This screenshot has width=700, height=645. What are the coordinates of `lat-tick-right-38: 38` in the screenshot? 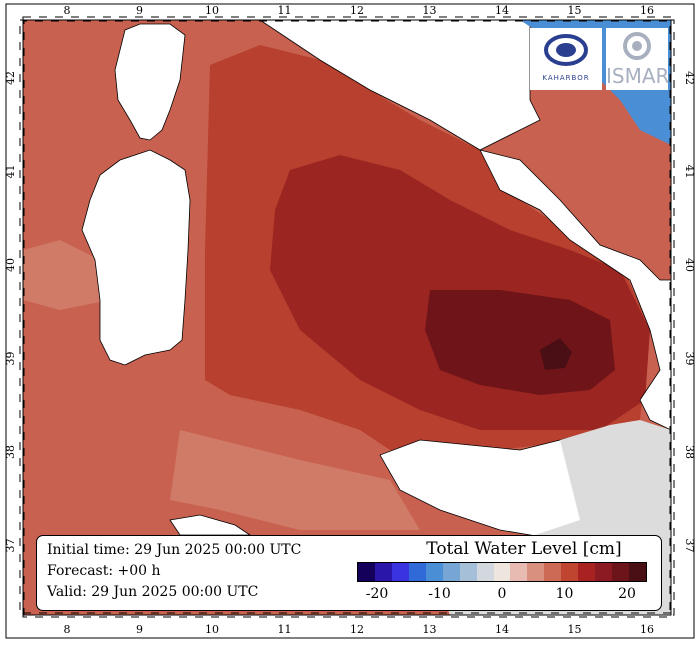 It's located at (689, 452).